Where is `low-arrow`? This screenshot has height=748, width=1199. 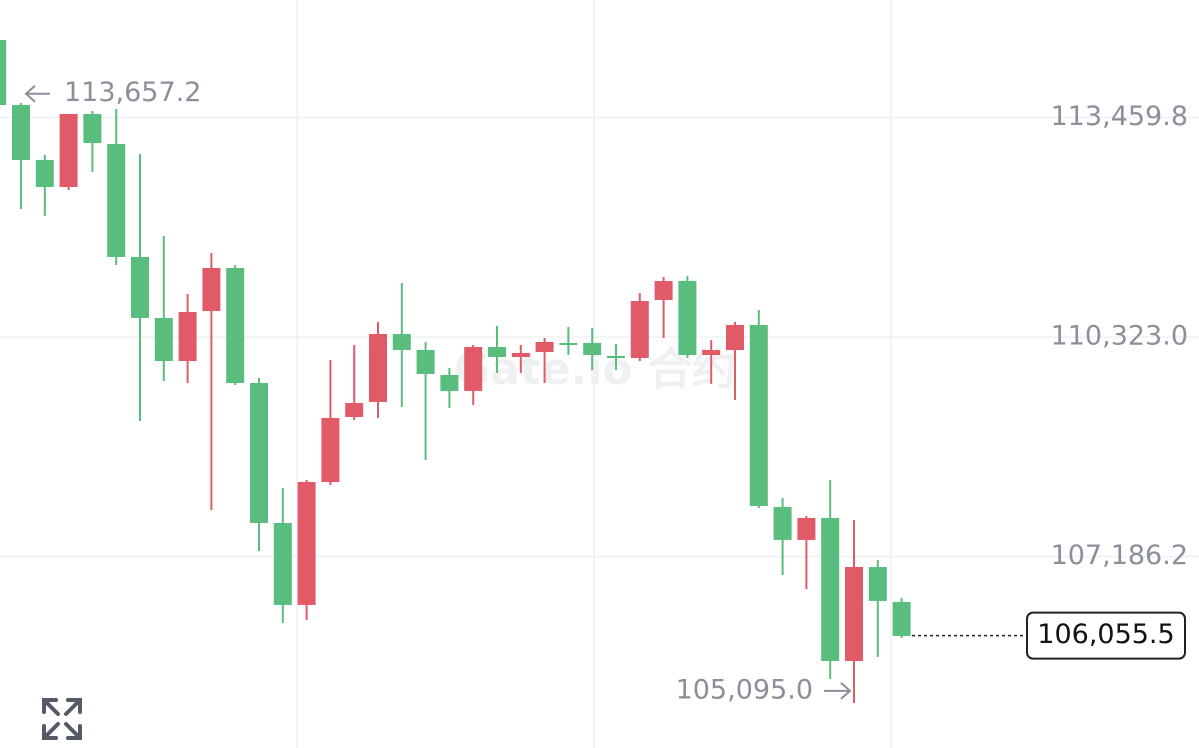 low-arrow is located at coordinates (838, 691).